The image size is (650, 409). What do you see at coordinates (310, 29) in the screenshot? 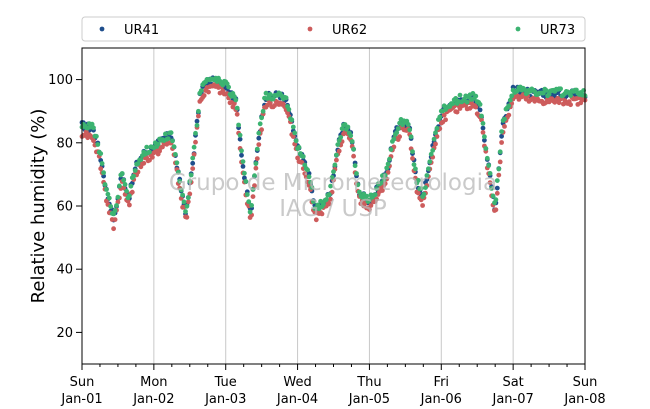
I see `legend-marker` at bounding box center [310, 29].